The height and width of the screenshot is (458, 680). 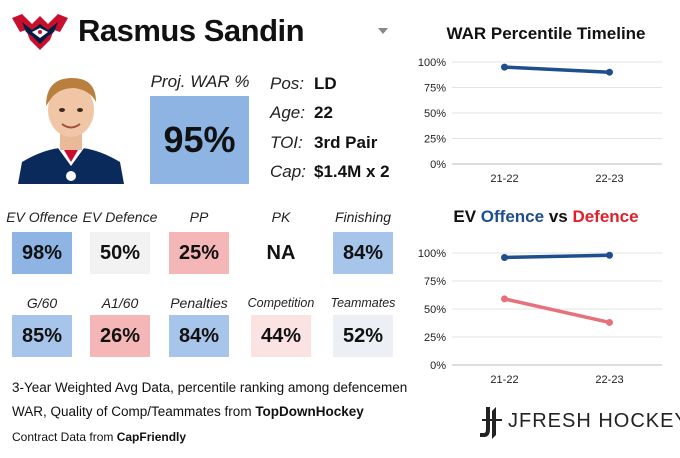 What do you see at coordinates (199, 217) in the screenshot?
I see `stat-label-pp: PP` at bounding box center [199, 217].